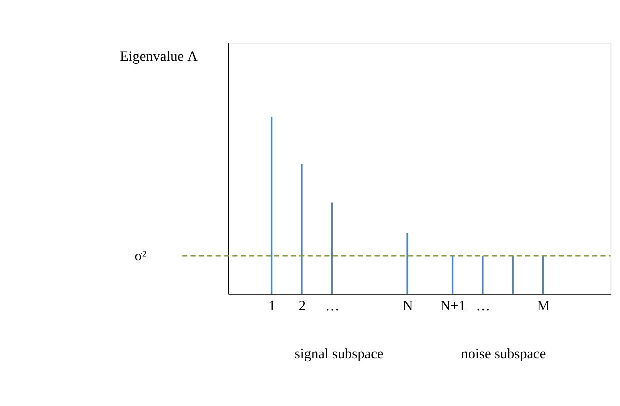  Describe the element at coordinates (339, 354) in the screenshot. I see `text: signal subspace` at that location.